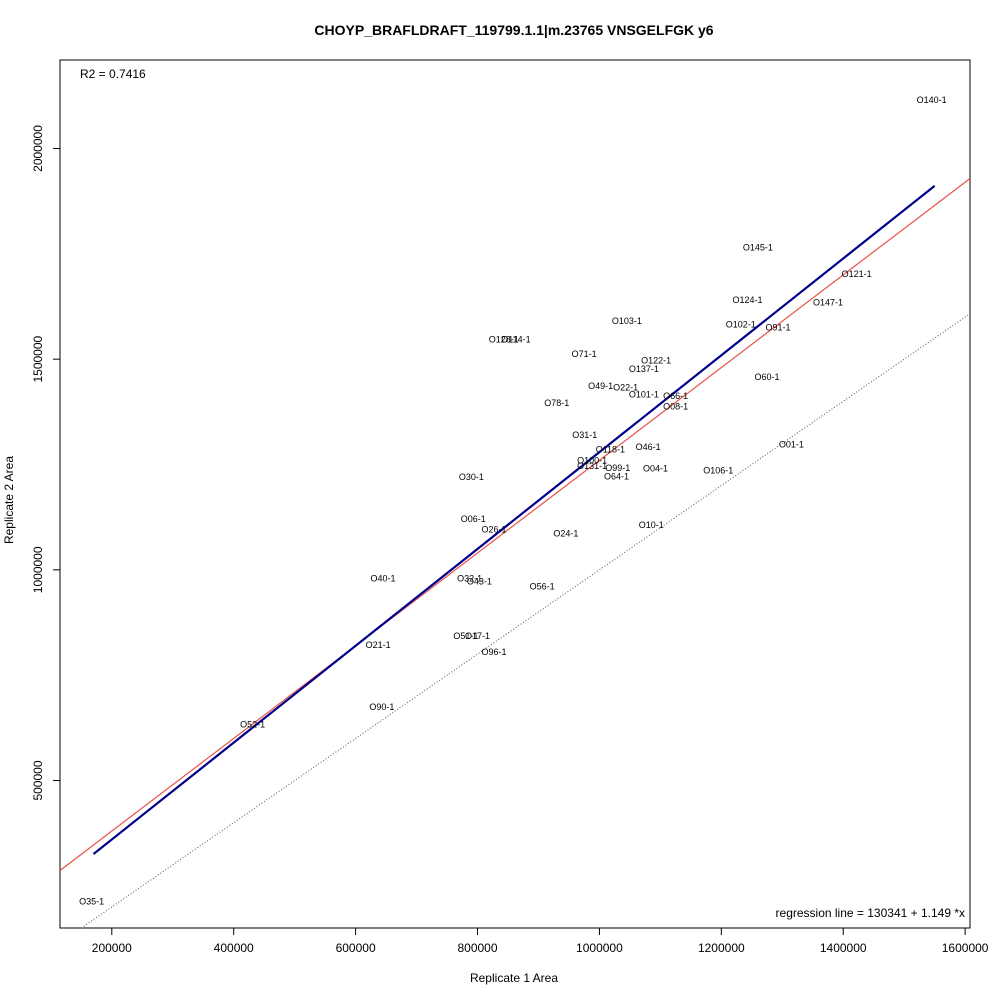 The height and width of the screenshot is (1000, 1000). What do you see at coordinates (91, 901) in the screenshot?
I see `point-label: O35-1` at bounding box center [91, 901].